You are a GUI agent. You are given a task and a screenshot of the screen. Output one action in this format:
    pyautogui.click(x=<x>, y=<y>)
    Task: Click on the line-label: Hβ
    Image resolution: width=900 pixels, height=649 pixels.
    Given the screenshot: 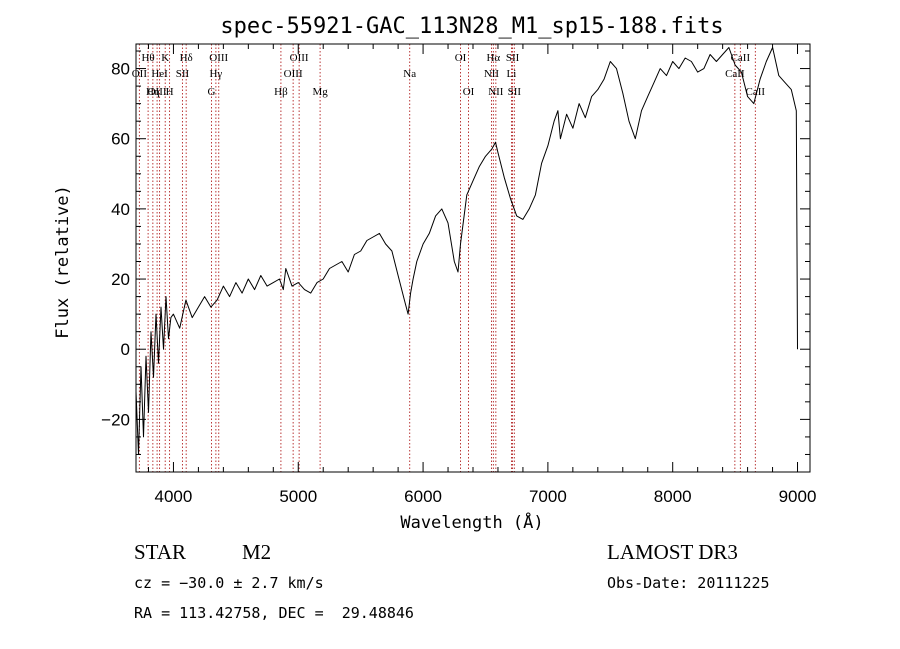 What is the action you would take?
    pyautogui.click(x=281, y=92)
    